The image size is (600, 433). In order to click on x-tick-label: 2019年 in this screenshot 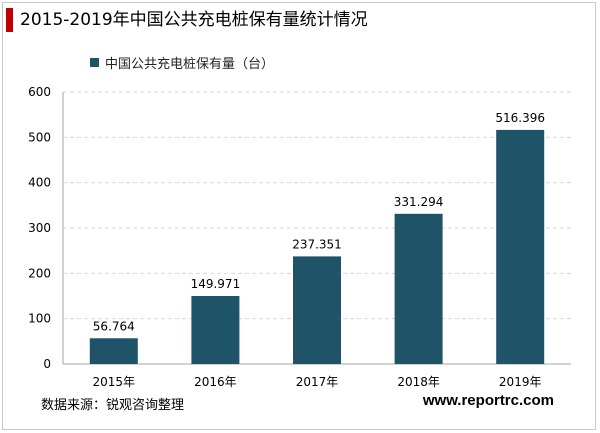, I will do `click(520, 382)`.